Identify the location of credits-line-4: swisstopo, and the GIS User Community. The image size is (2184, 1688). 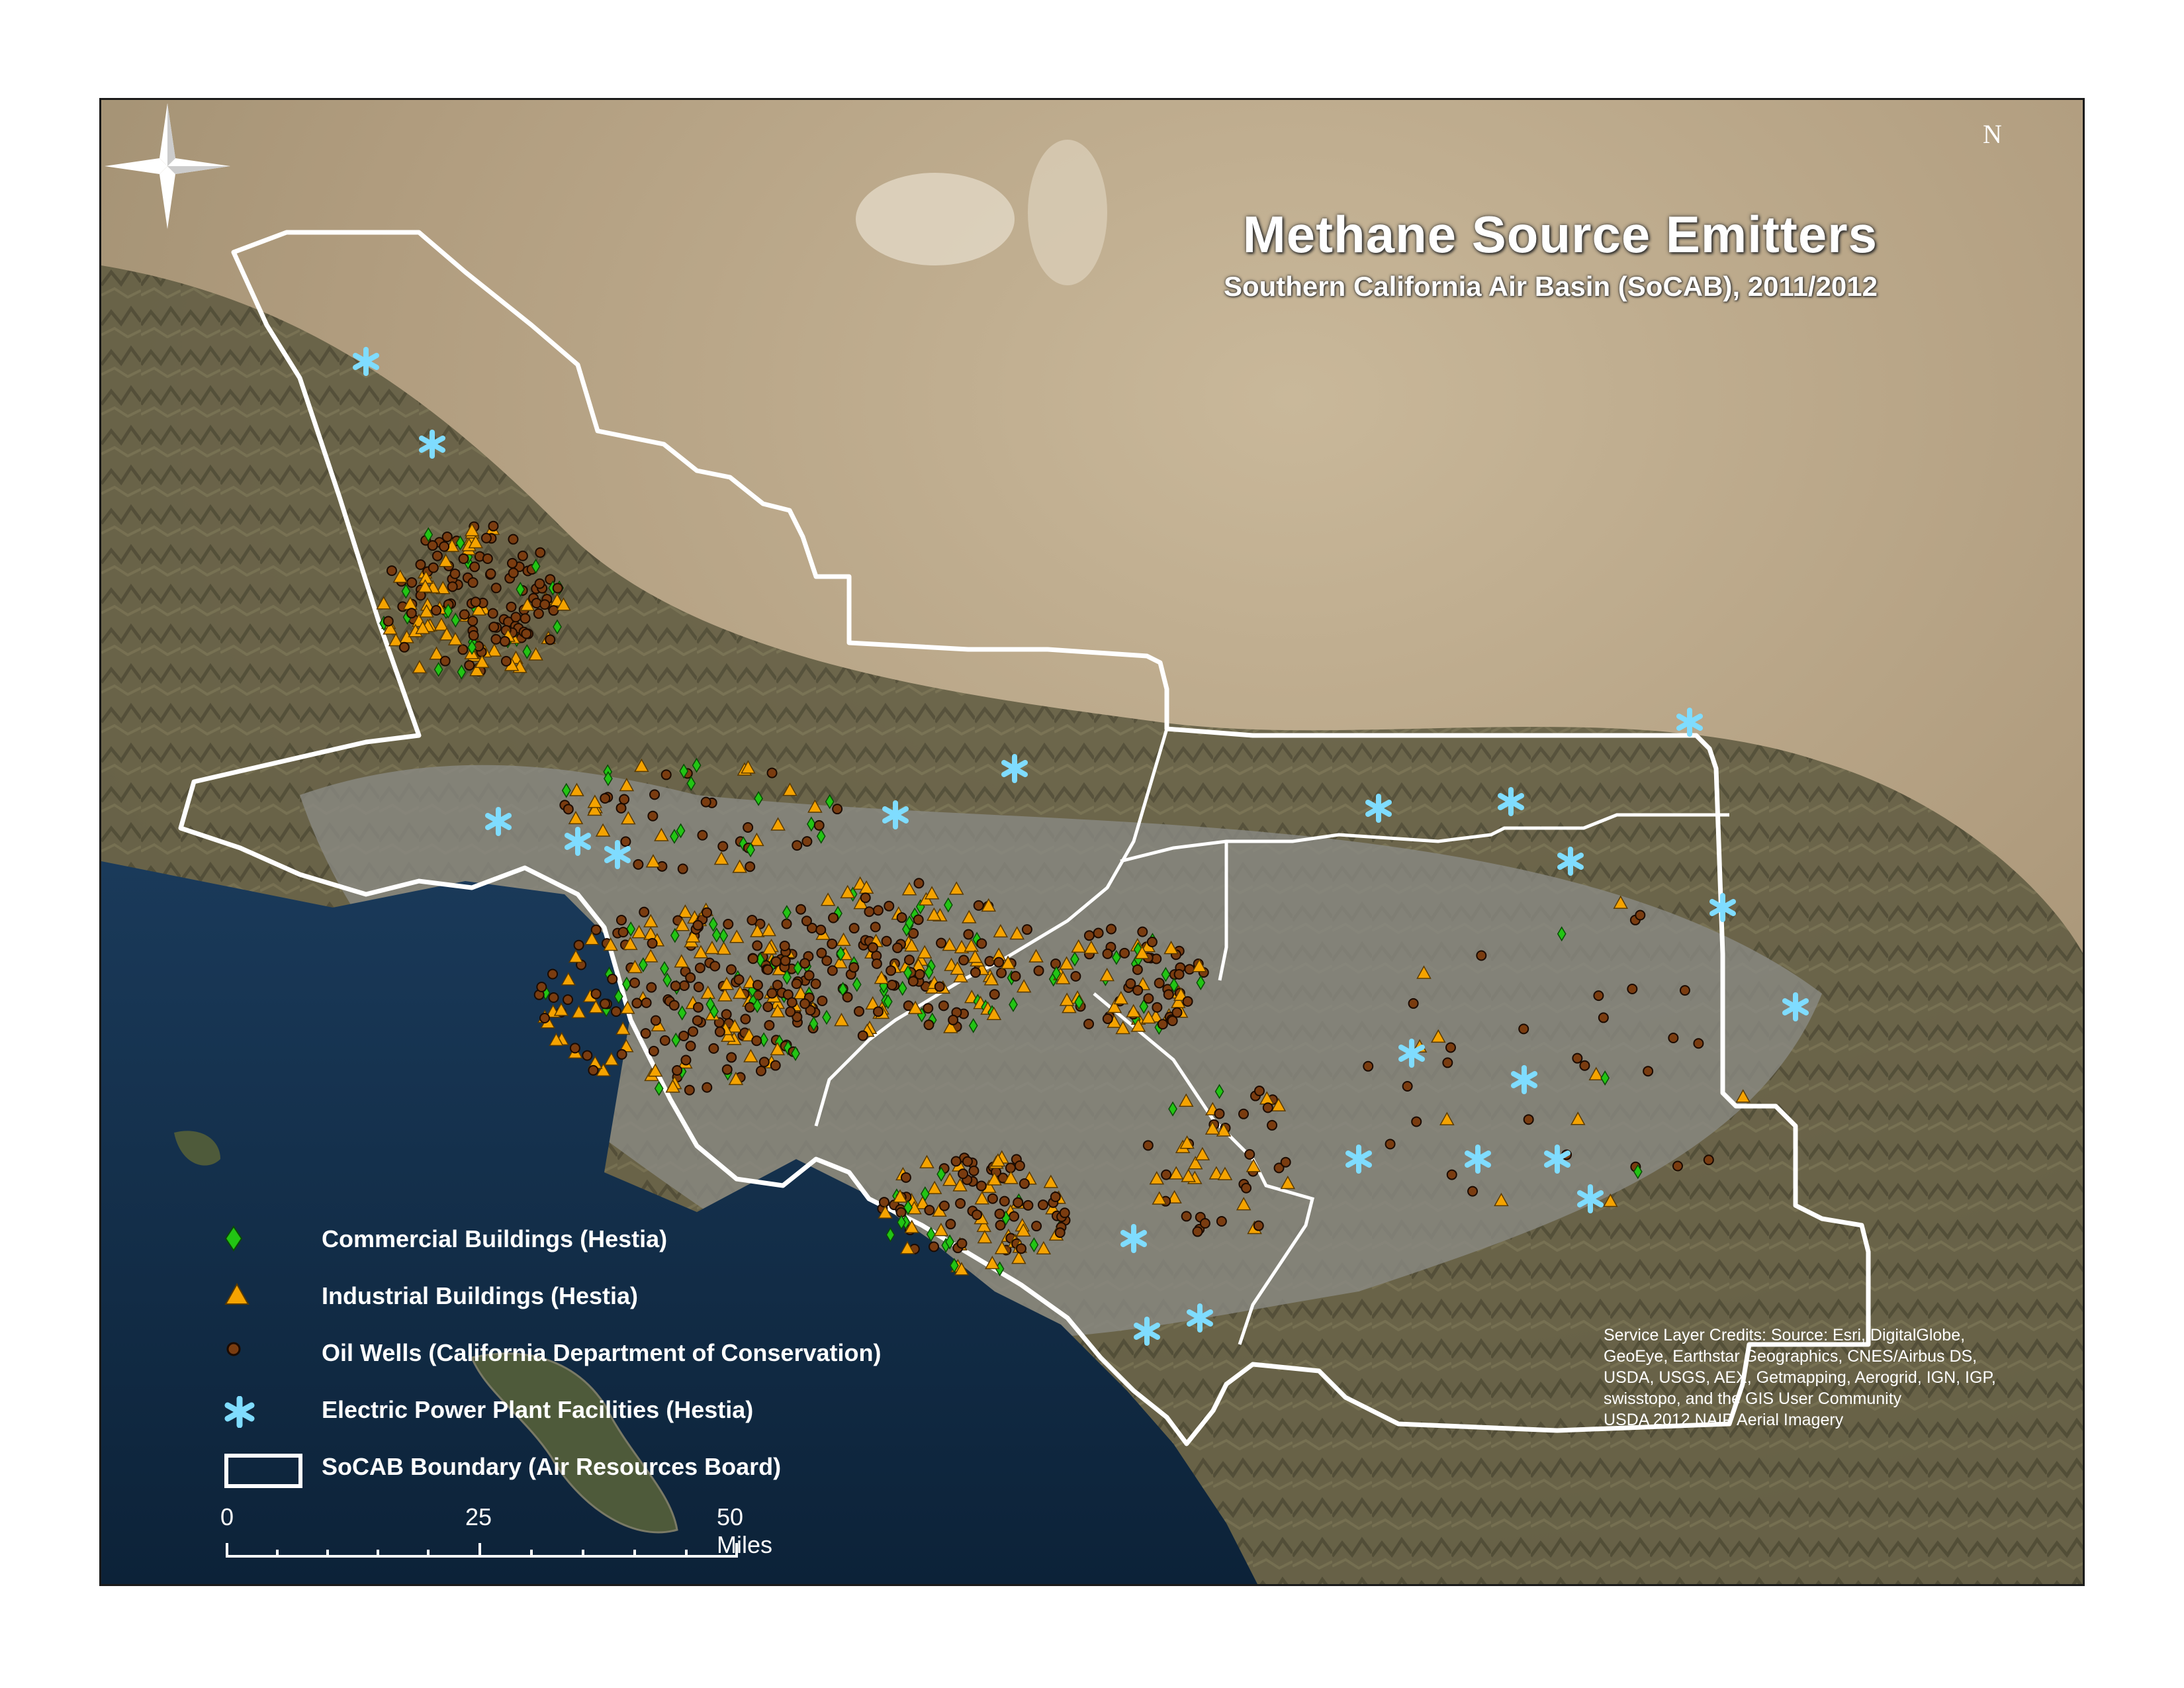
(1753, 1398).